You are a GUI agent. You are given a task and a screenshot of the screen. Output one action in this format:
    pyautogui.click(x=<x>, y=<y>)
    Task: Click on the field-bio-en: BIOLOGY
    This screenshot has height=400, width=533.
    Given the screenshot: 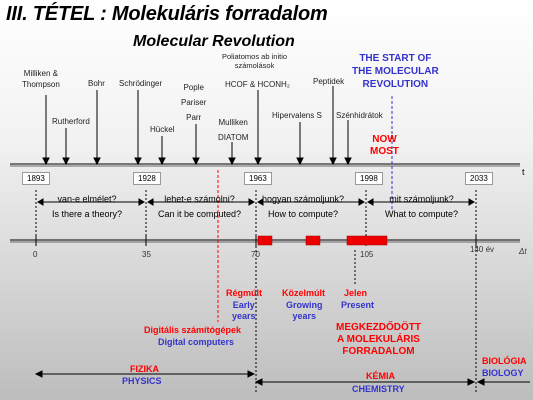 What is the action you would take?
    pyautogui.click(x=503, y=373)
    